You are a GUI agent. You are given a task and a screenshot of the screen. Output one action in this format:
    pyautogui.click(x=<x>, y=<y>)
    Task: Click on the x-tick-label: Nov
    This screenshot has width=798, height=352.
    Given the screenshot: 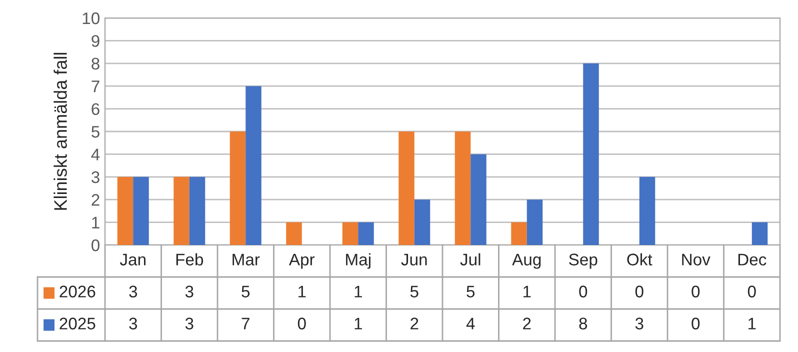 What is the action you would take?
    pyautogui.click(x=696, y=260)
    